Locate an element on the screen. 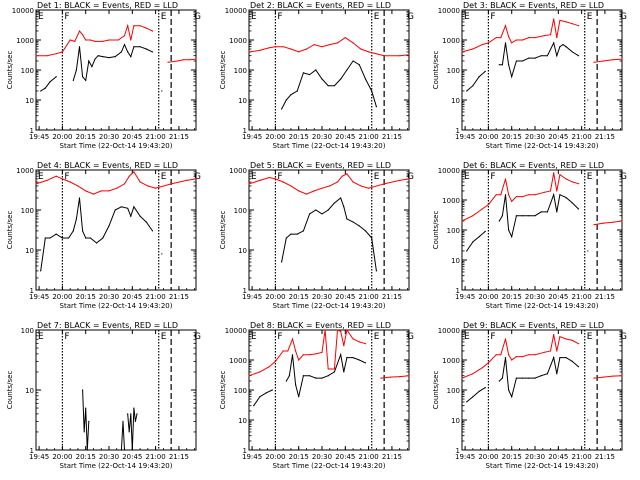 The width and height of the screenshot is (640, 480). x-tick-label: 21:00 is located at coordinates (369, 457).